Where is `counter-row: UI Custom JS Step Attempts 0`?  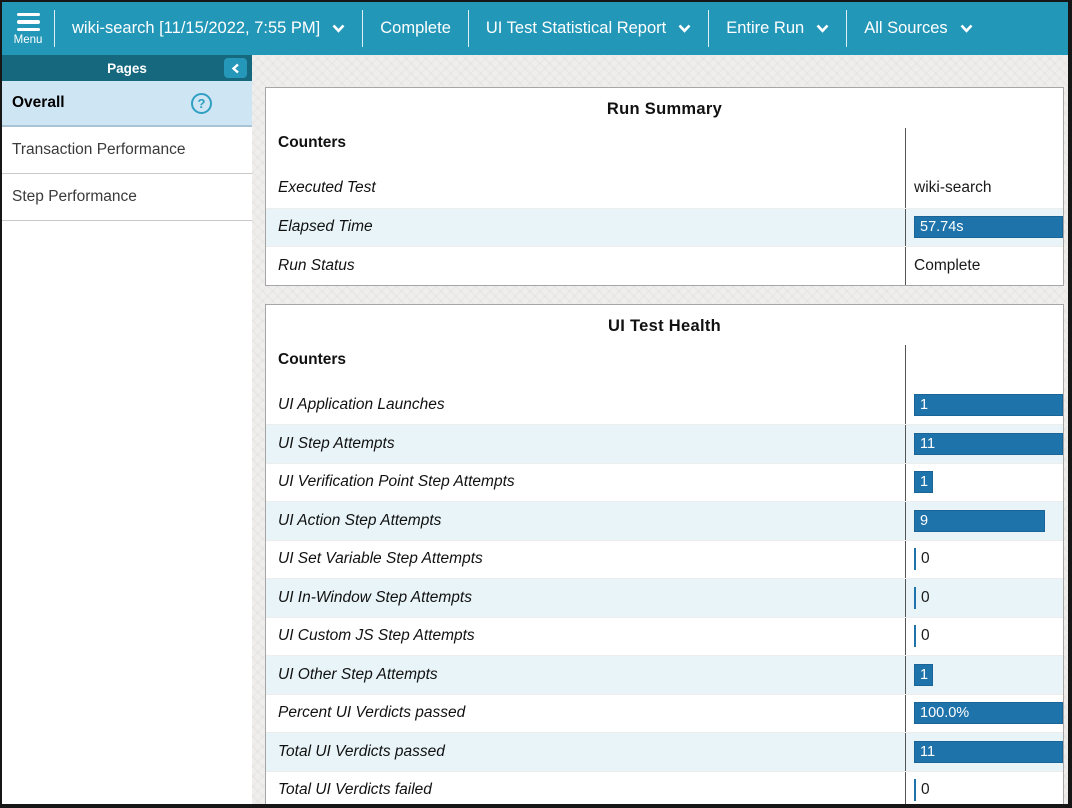 counter-row: UI Custom JS Step Attempts 0 is located at coordinates (664, 635).